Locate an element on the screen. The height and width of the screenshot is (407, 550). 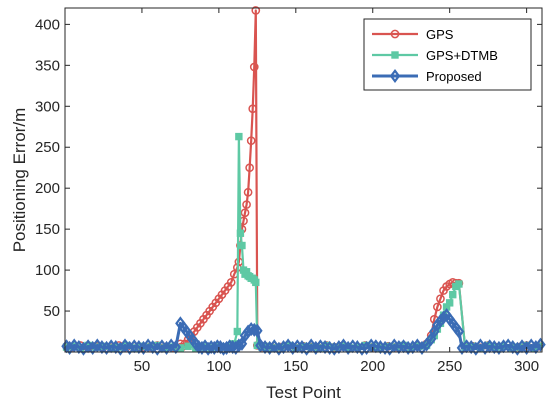
x-axis-label: Test Point is located at coordinates (303, 392).